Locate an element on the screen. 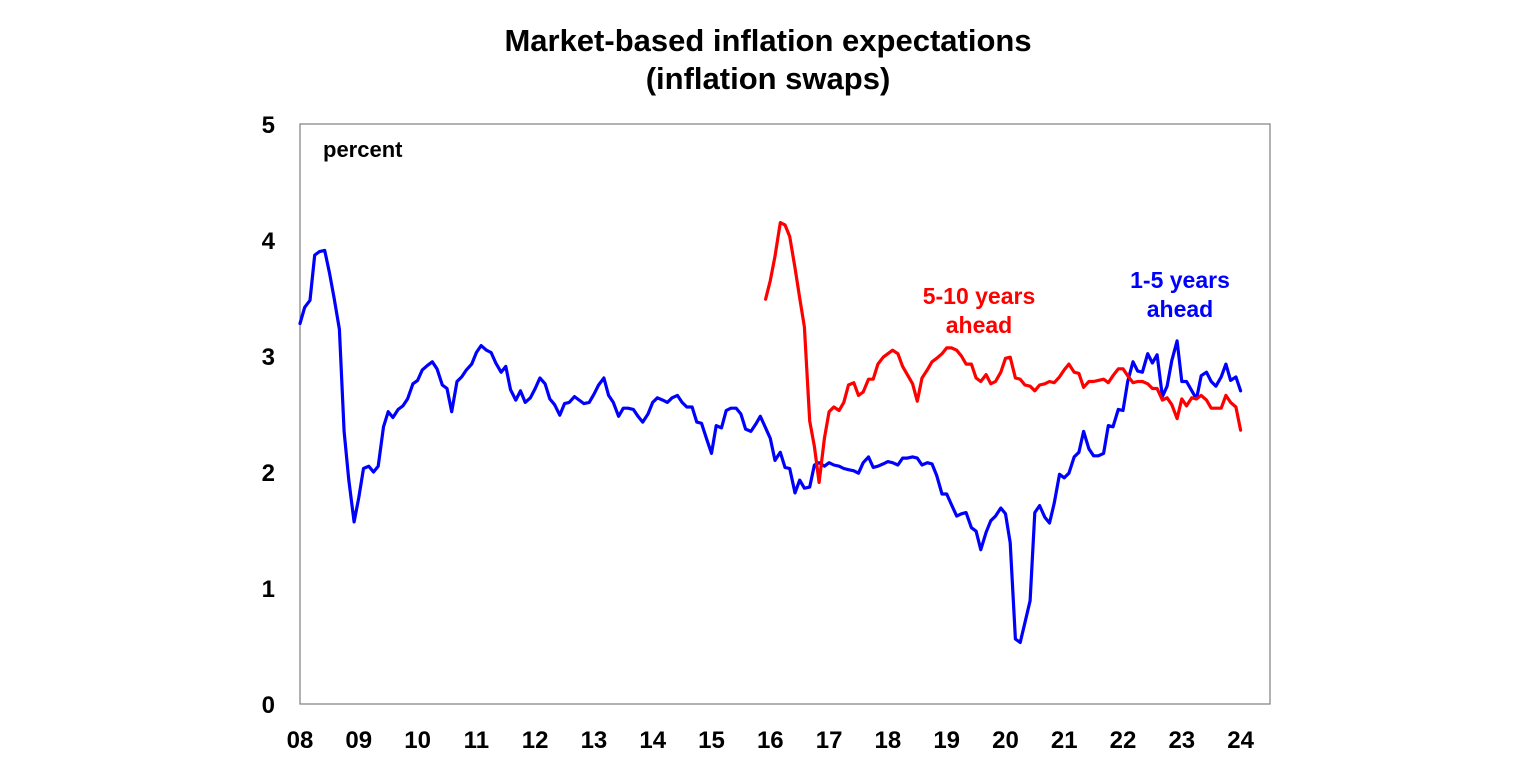 This screenshot has height=775, width=1536. x-tick-label: 12 is located at coordinates (535, 740).